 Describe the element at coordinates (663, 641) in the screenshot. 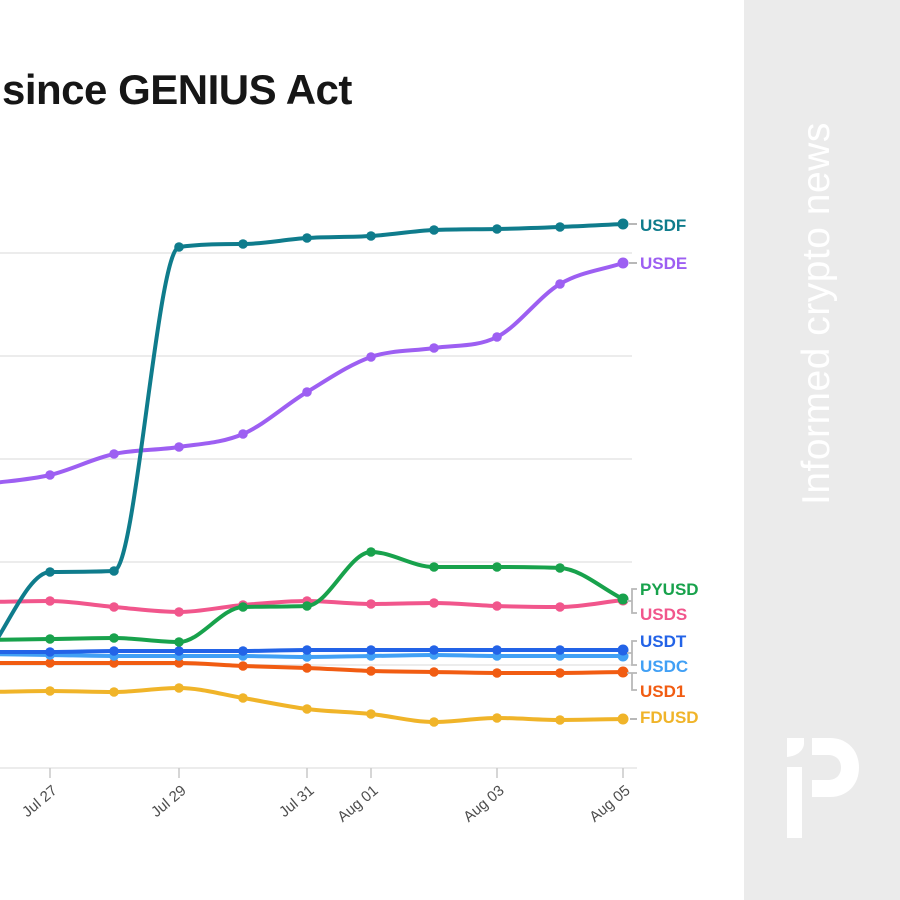

I see `series-label-usdt: USDT` at that location.